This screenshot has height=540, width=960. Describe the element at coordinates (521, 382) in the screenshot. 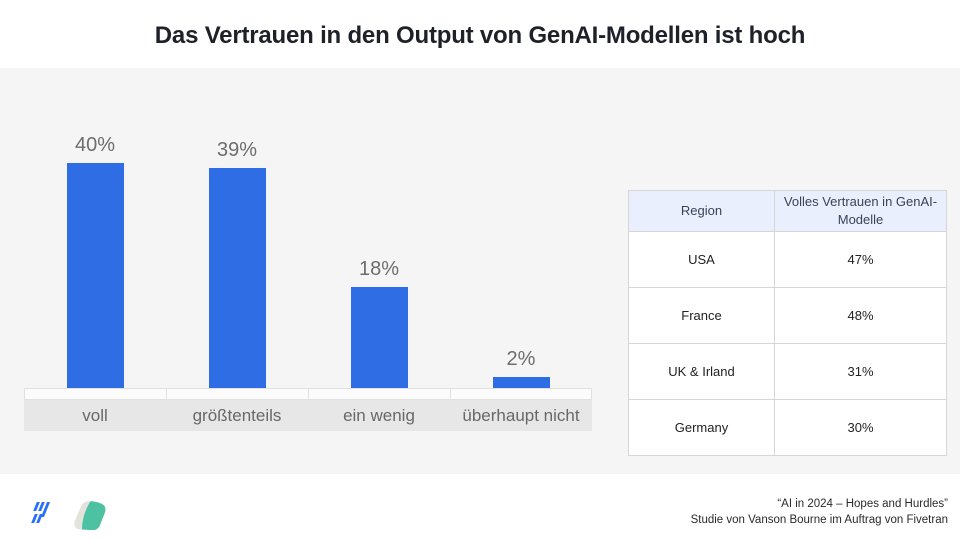

I see `bar-überhaupt nicht` at that location.